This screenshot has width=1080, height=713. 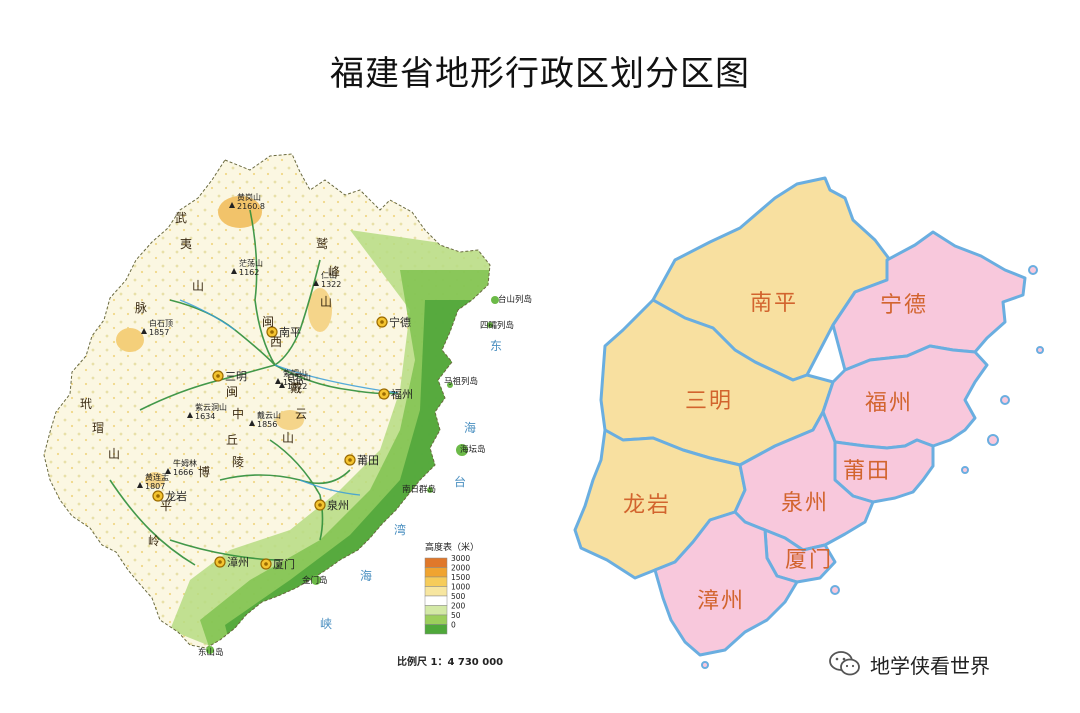 What do you see at coordinates (249, 272) in the screenshot?
I see `peak-elevation: 1162` at bounding box center [249, 272].